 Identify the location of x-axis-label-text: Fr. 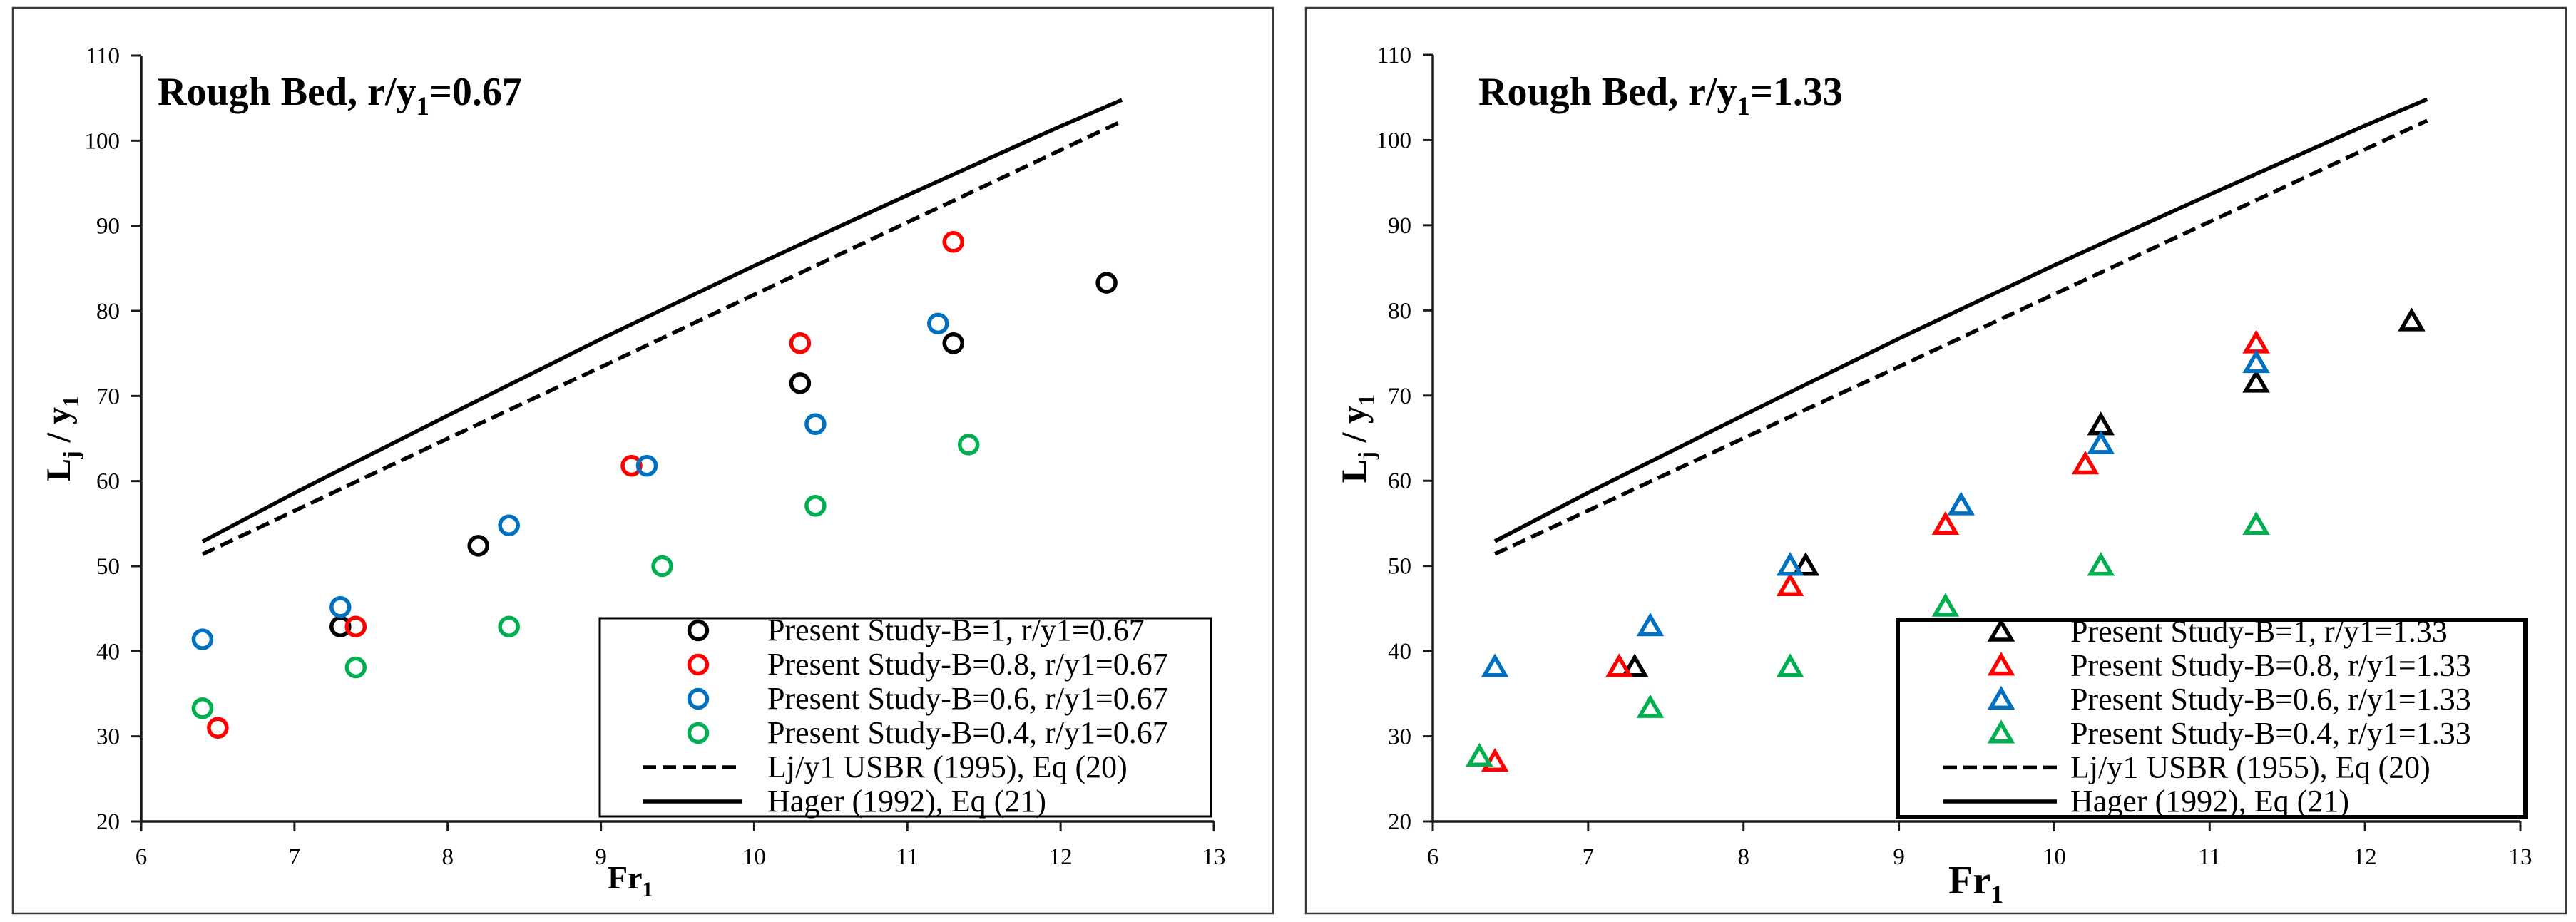
(1969, 881).